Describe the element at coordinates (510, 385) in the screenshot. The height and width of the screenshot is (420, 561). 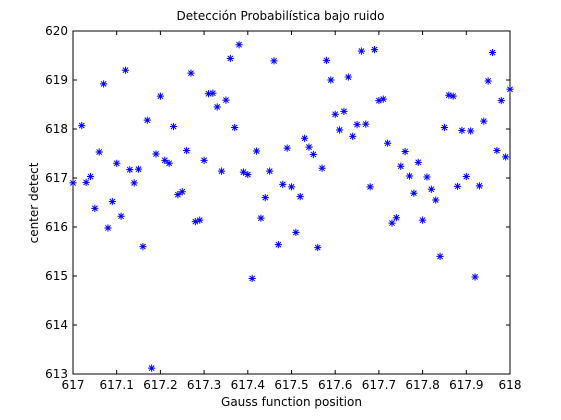
I see `x-tick-label: 618` at that location.